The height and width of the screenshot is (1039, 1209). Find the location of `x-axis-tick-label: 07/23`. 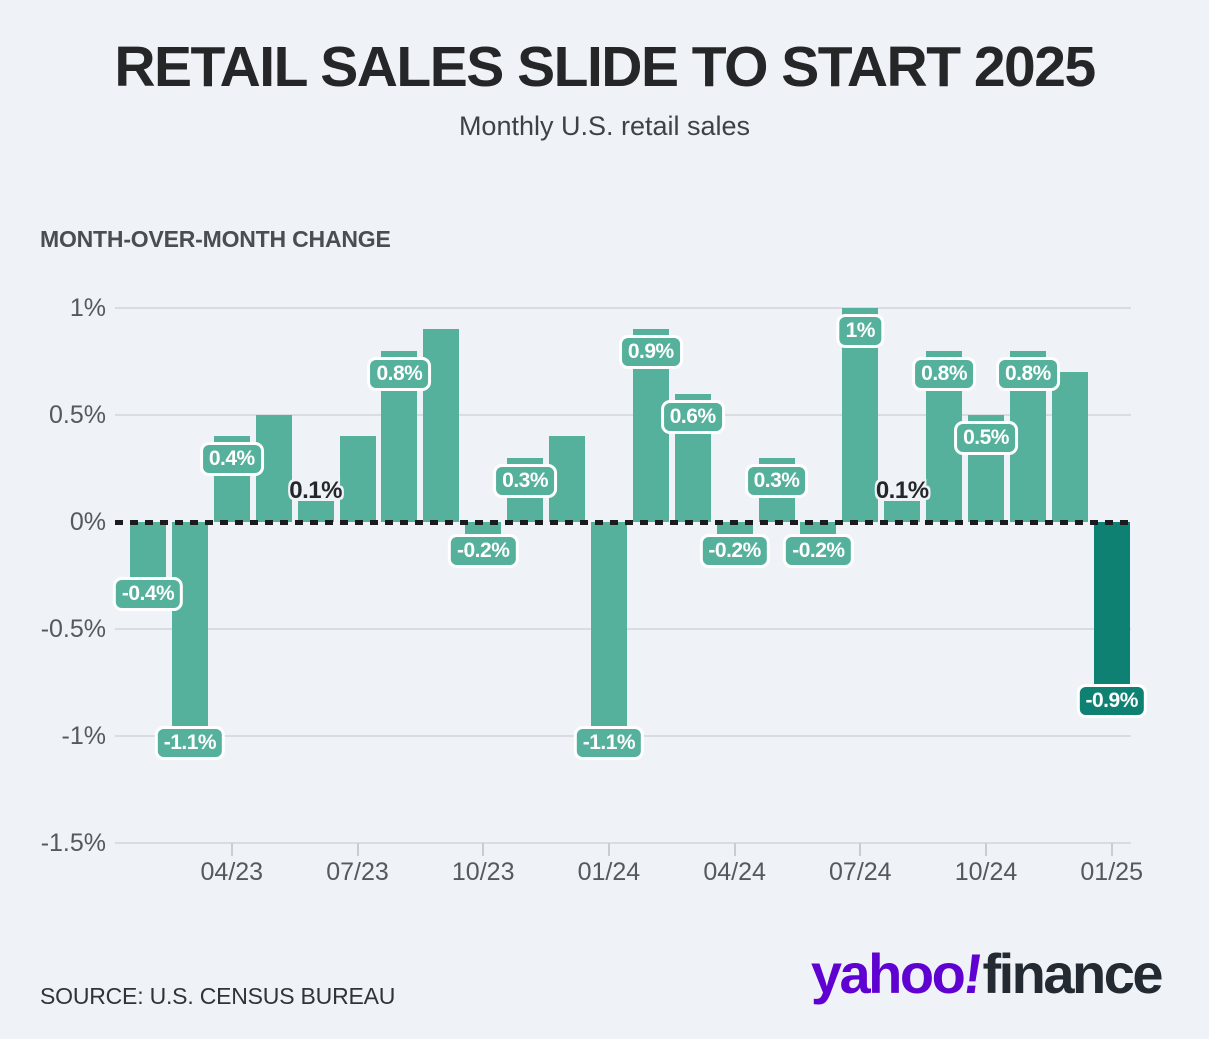

x-axis-tick-label: 07/23 is located at coordinates (357, 872).